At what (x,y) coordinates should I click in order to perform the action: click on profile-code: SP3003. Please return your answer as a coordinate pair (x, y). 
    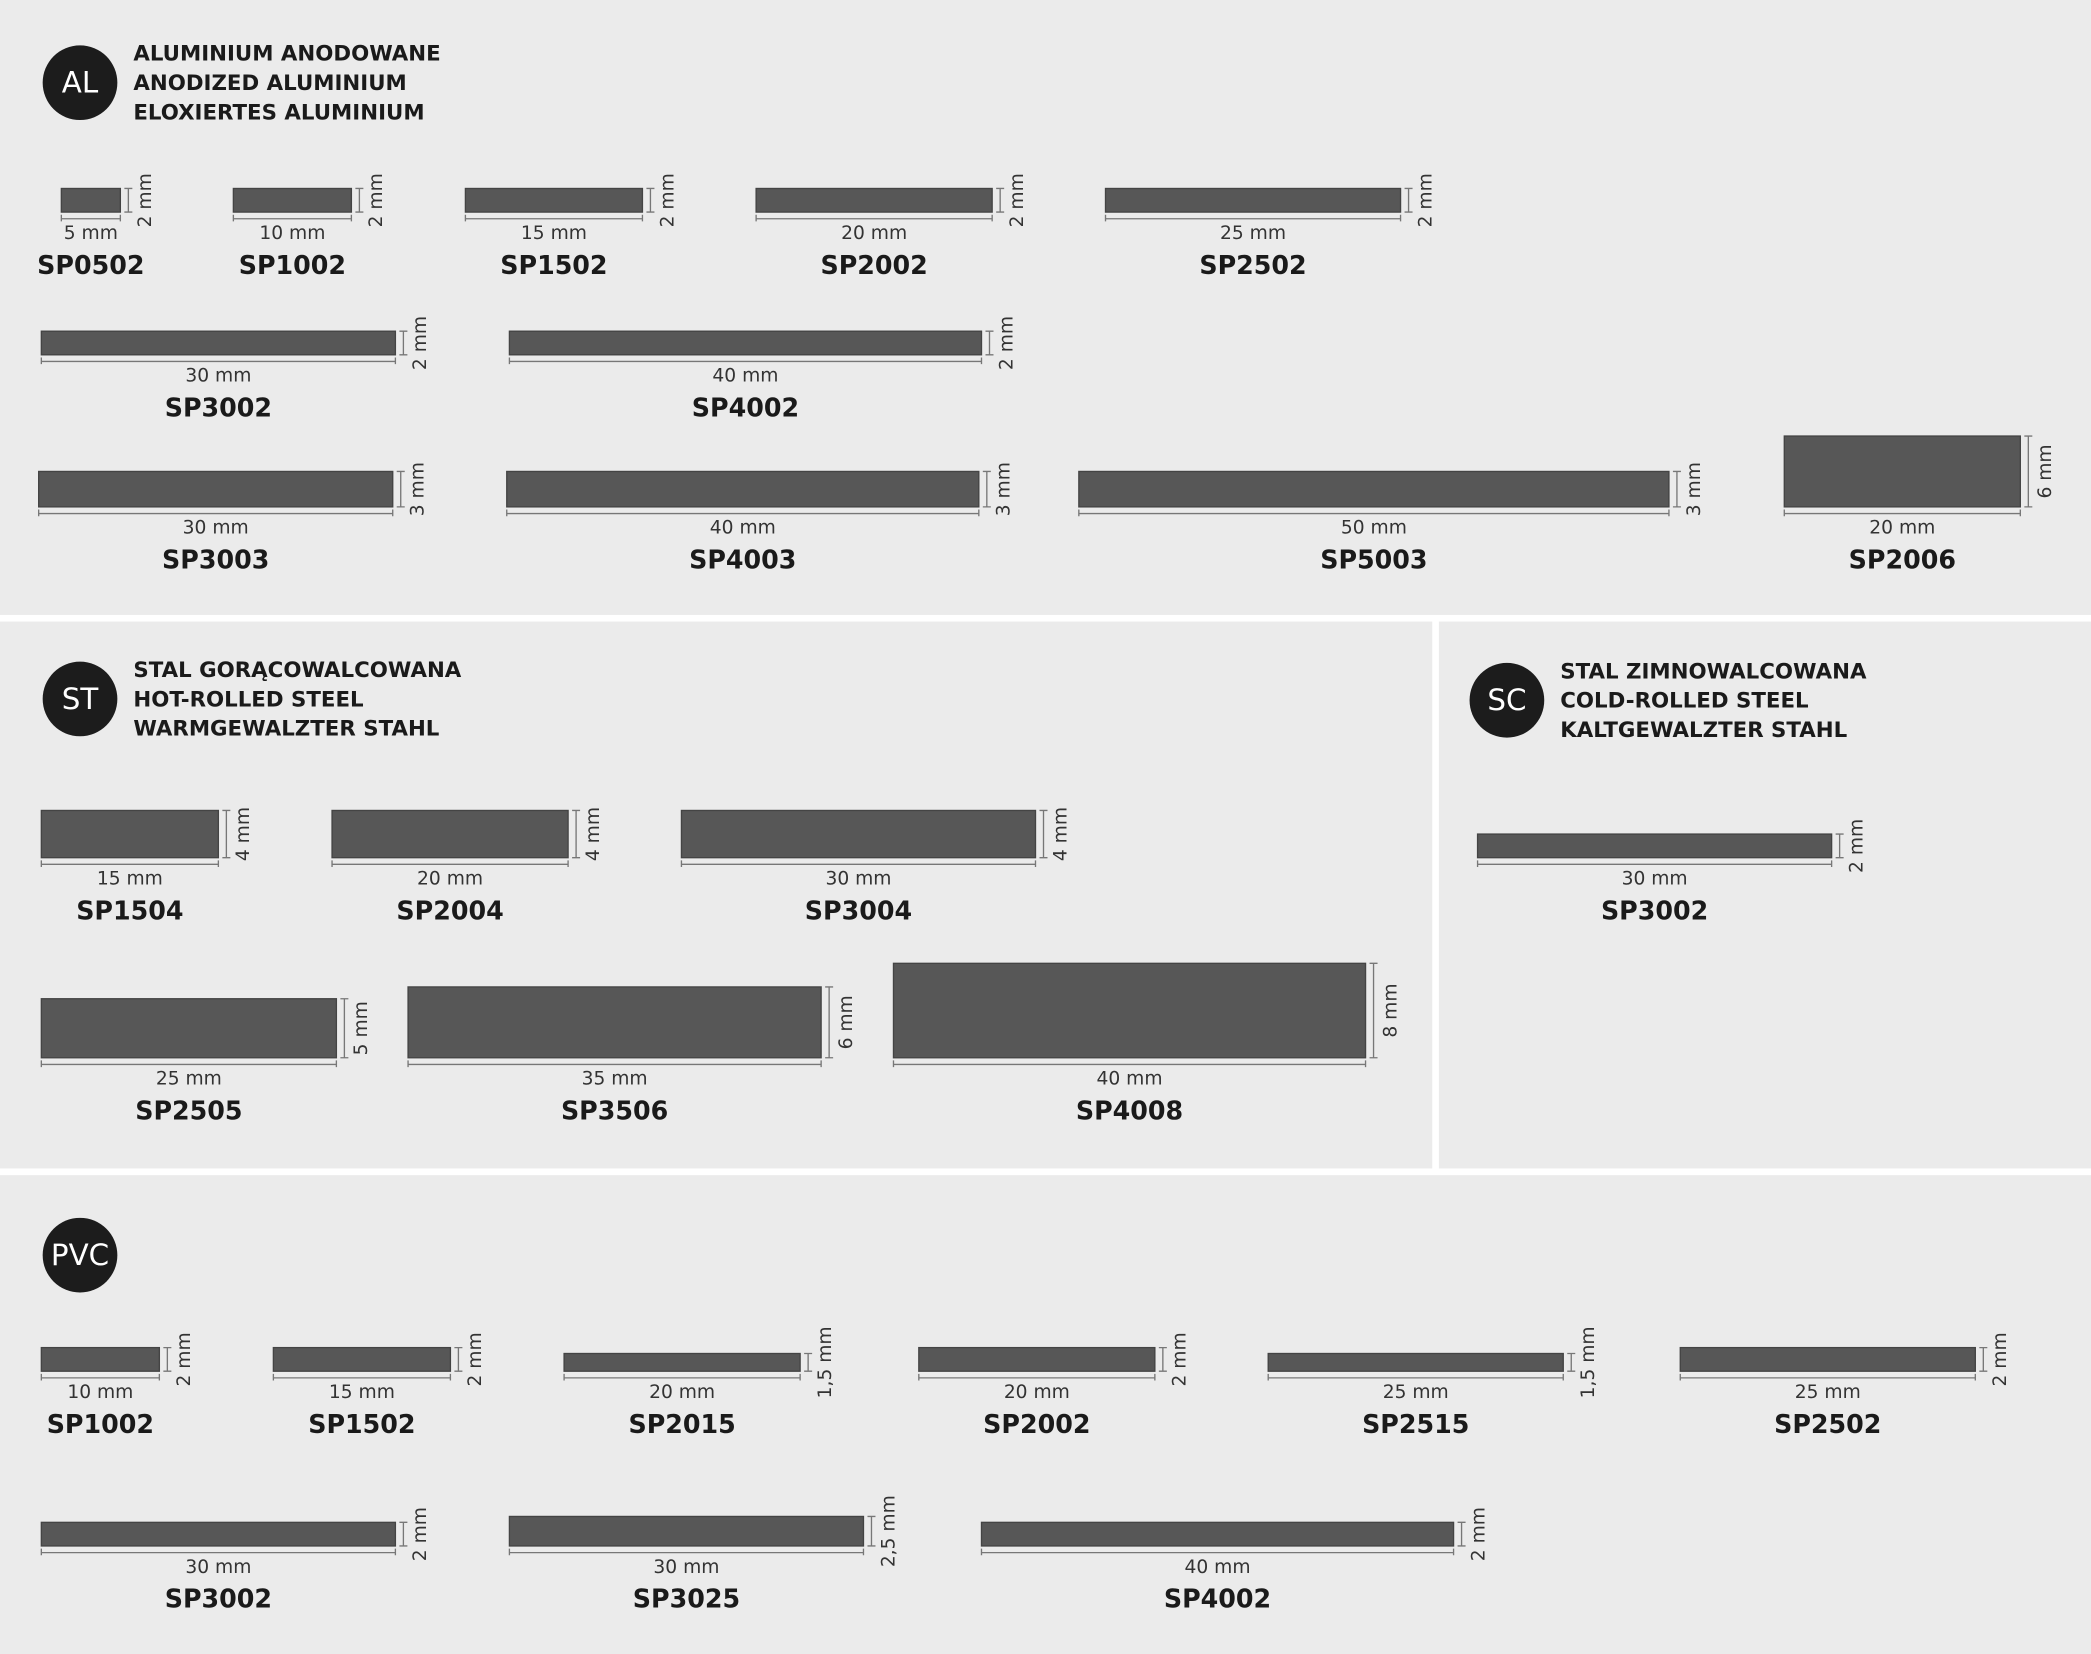
    Looking at the image, I should click on (215, 560).